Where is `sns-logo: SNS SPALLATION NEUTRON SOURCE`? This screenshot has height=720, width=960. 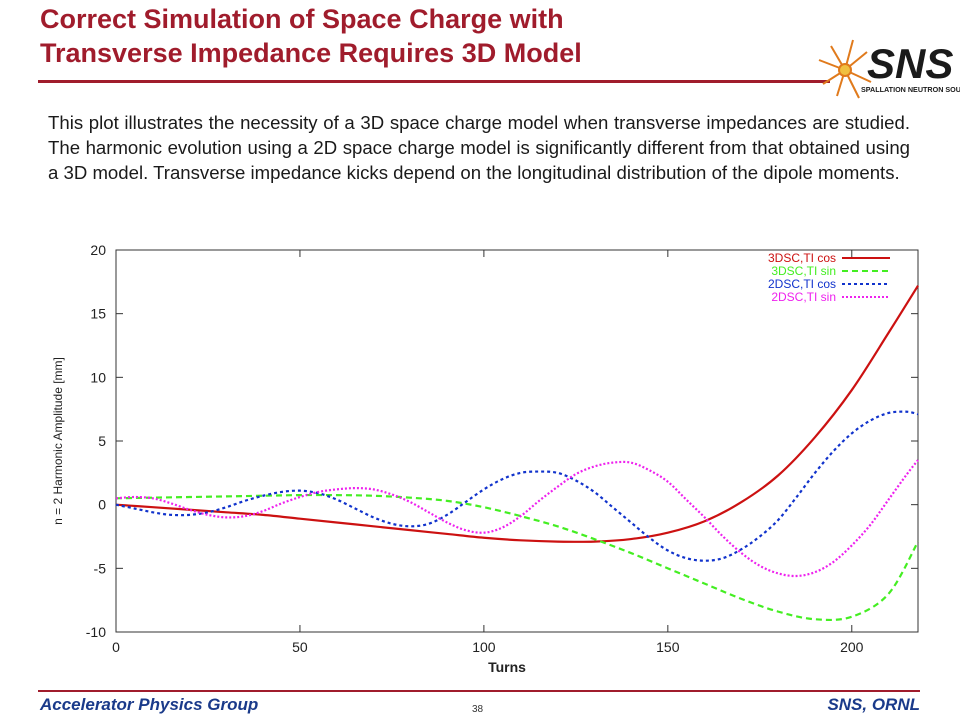 sns-logo: SNS SPALLATION NEUTRON SOURCE is located at coordinates (889, 69).